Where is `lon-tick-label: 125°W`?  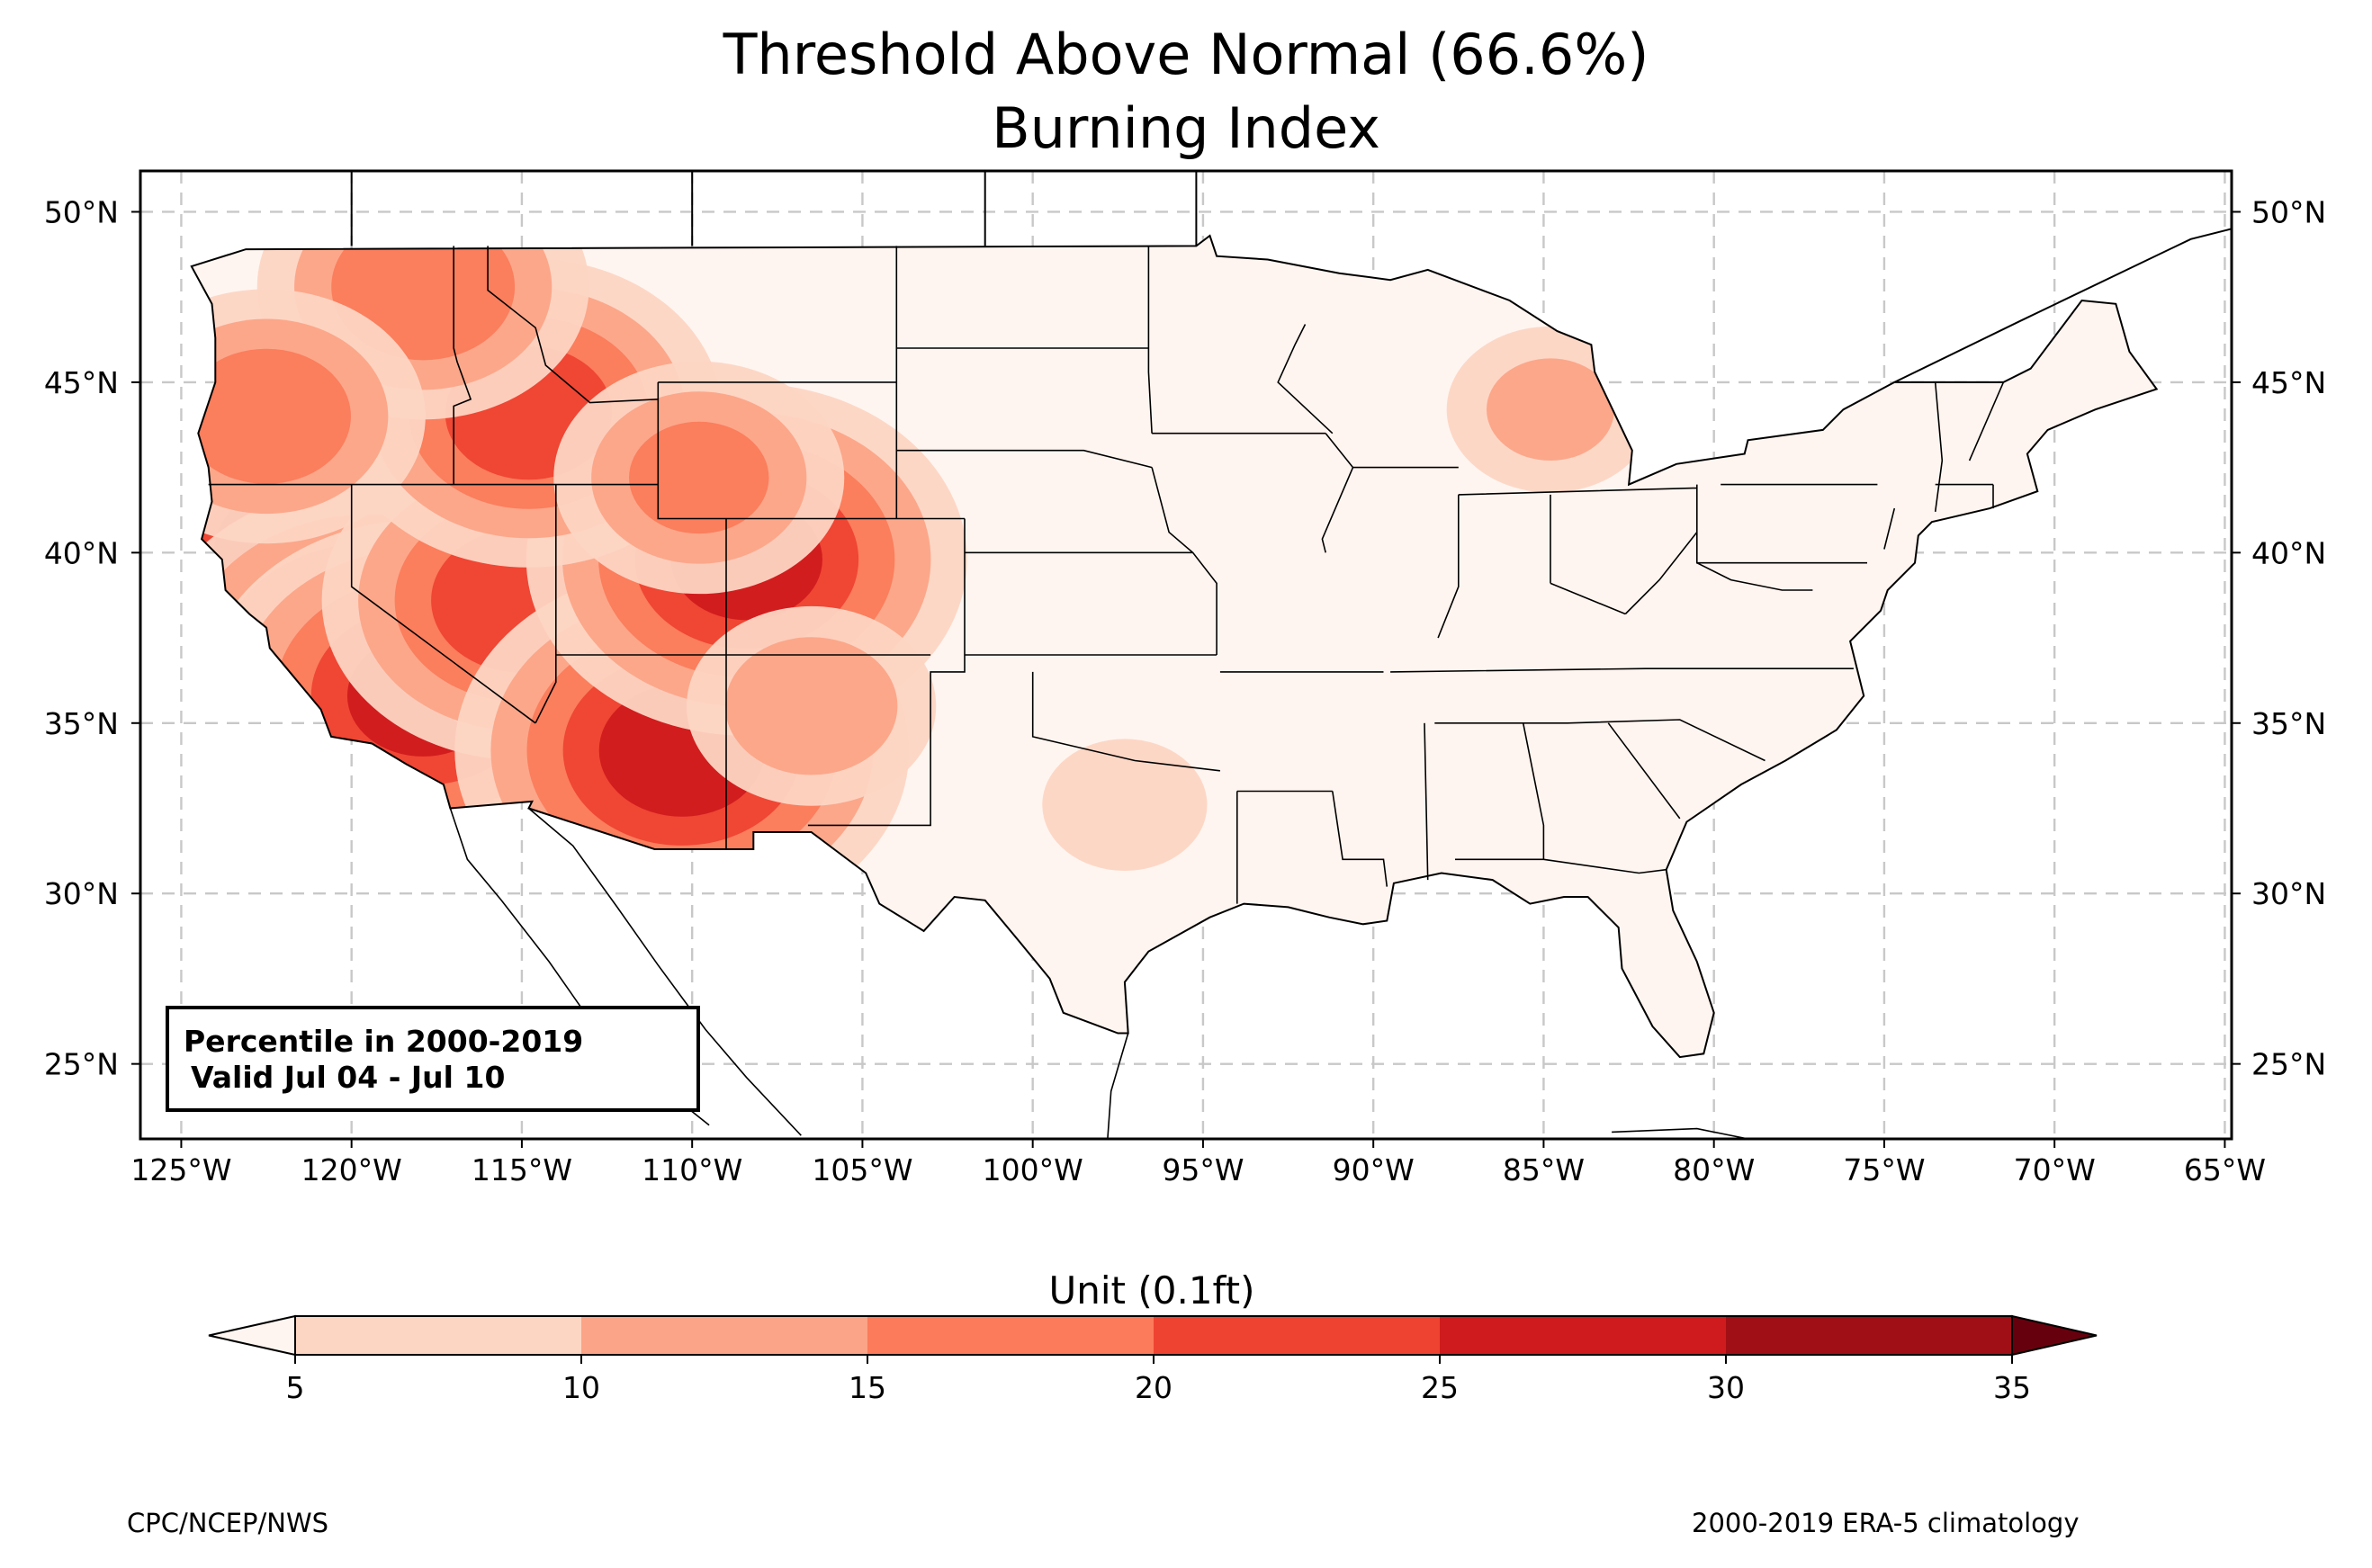
lon-tick-label: 125°W is located at coordinates (181, 1169).